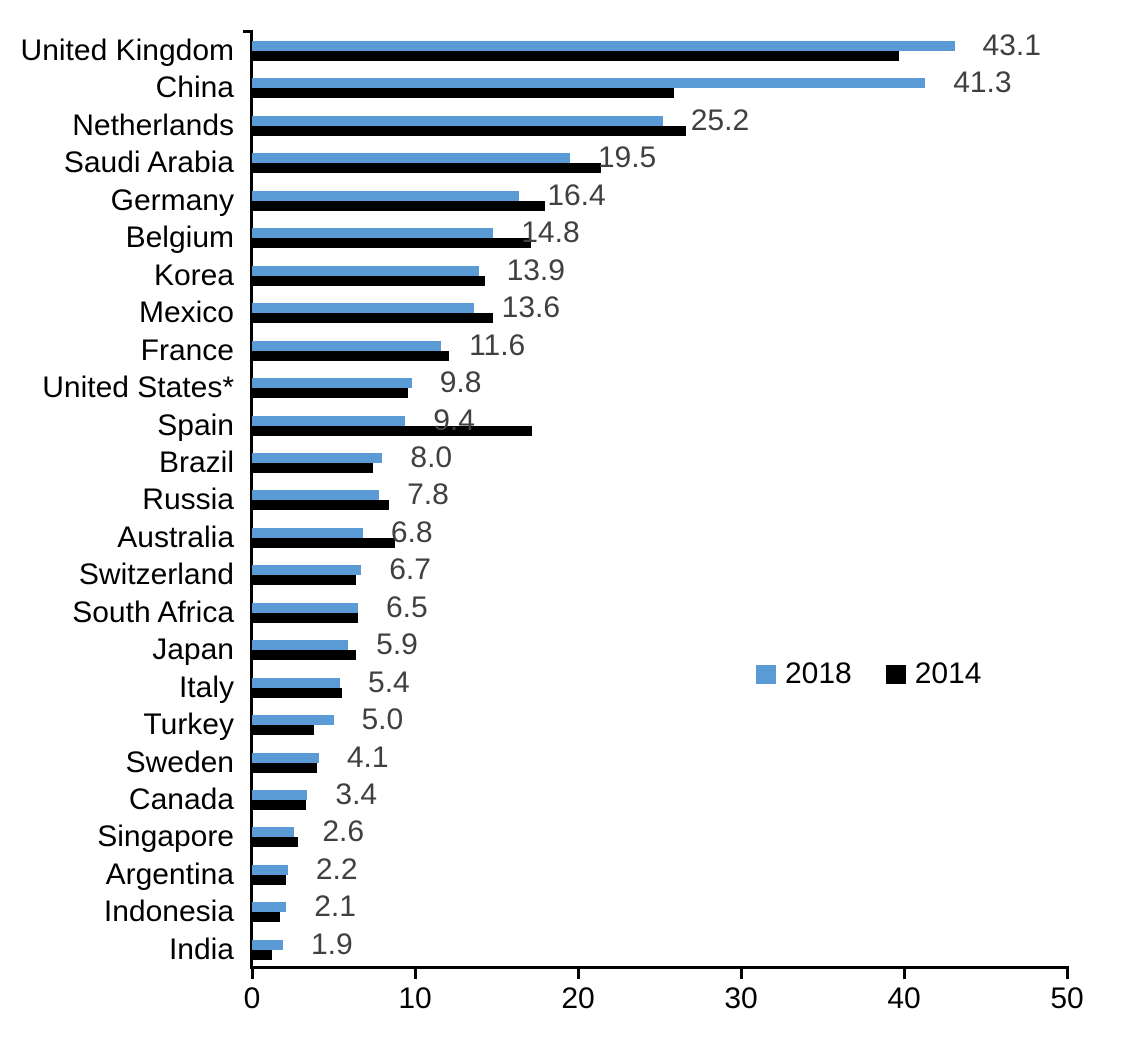 This screenshot has height=1041, width=1123. Describe the element at coordinates (331, 944) in the screenshot. I see `value-label: 1.9` at that location.